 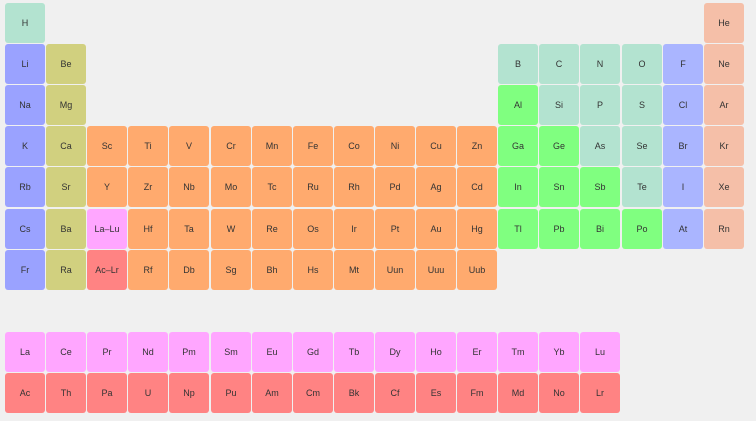 I want to click on element-tile-bi: Bi, so click(x=600, y=229).